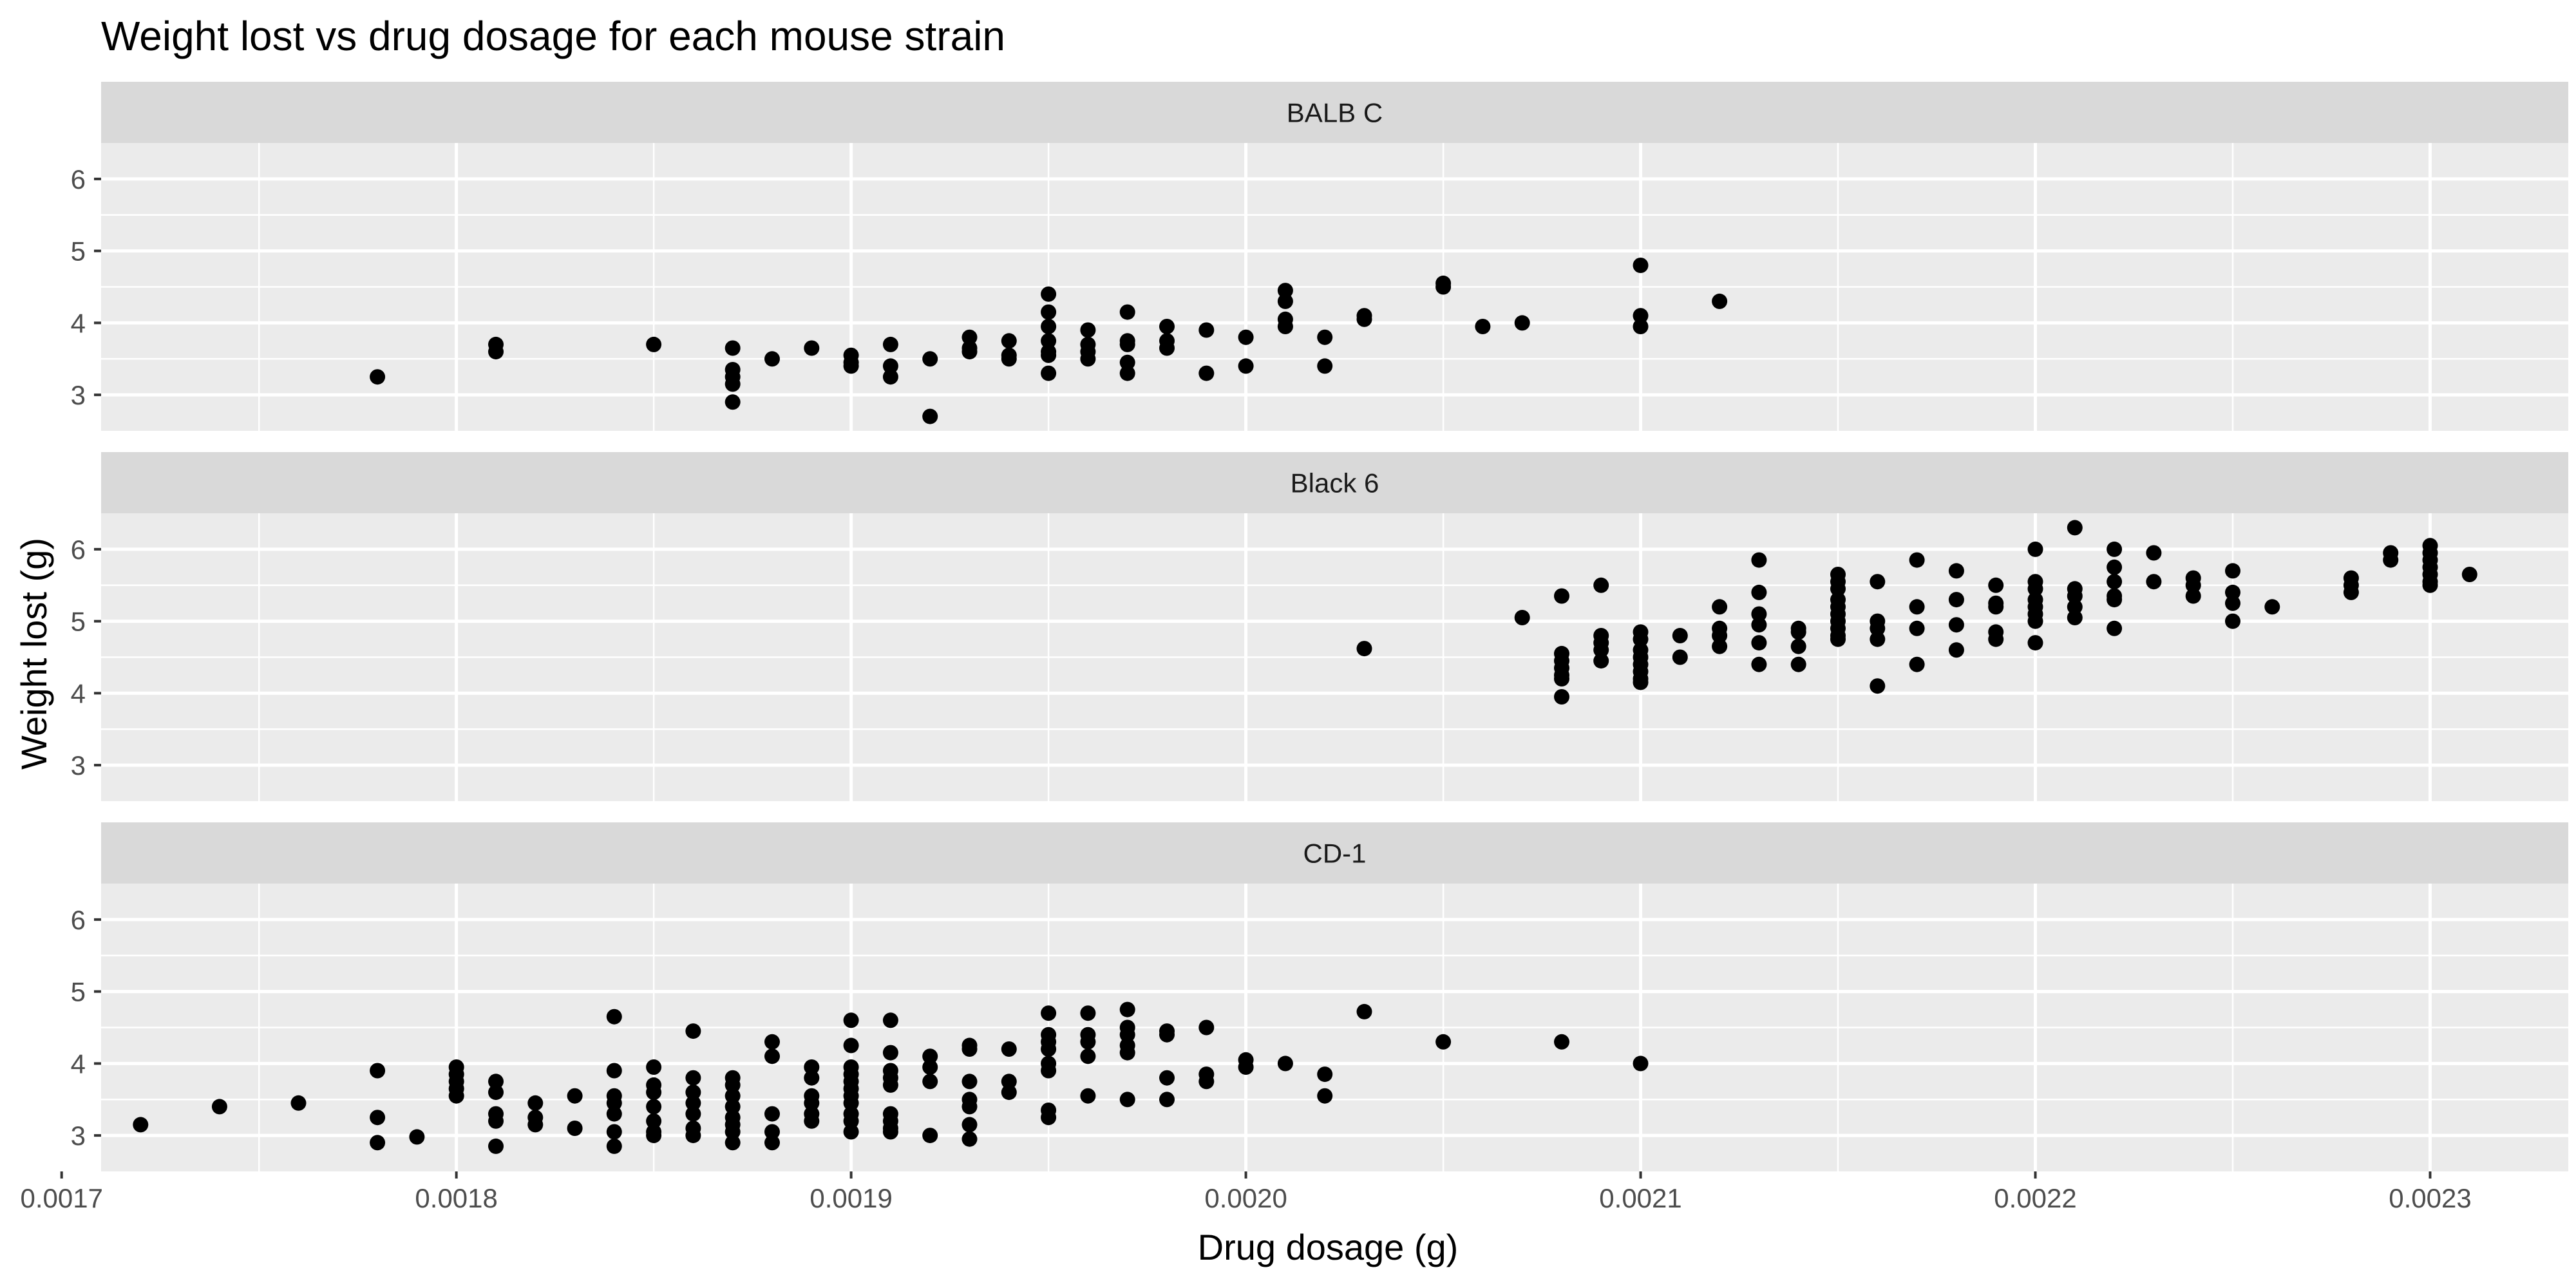  Describe the element at coordinates (456, 1198) in the screenshot. I see `x-tick-label: 0.0018` at that location.